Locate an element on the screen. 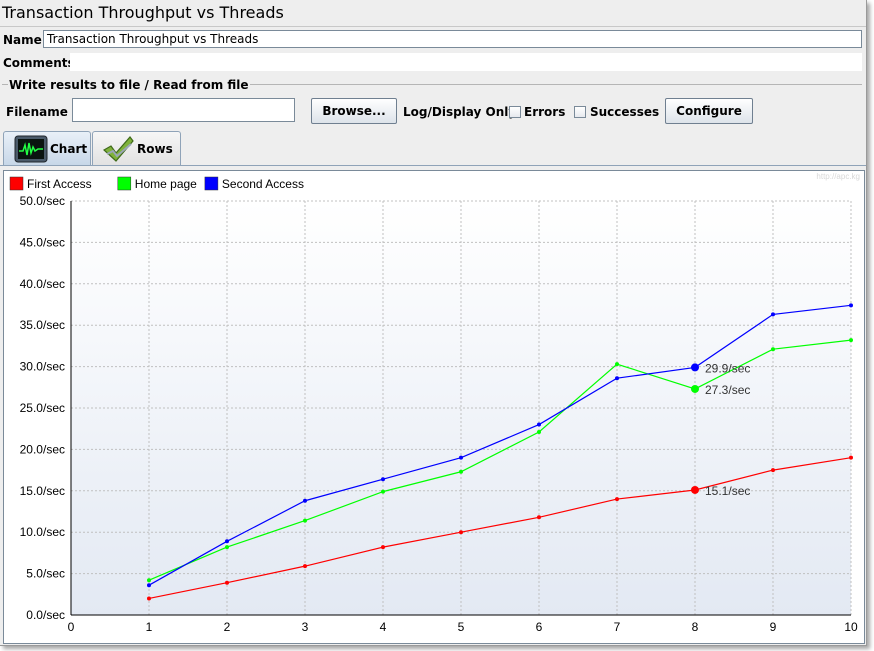 This screenshot has width=874, height=651. data-label: 27.3/sec is located at coordinates (727, 390).